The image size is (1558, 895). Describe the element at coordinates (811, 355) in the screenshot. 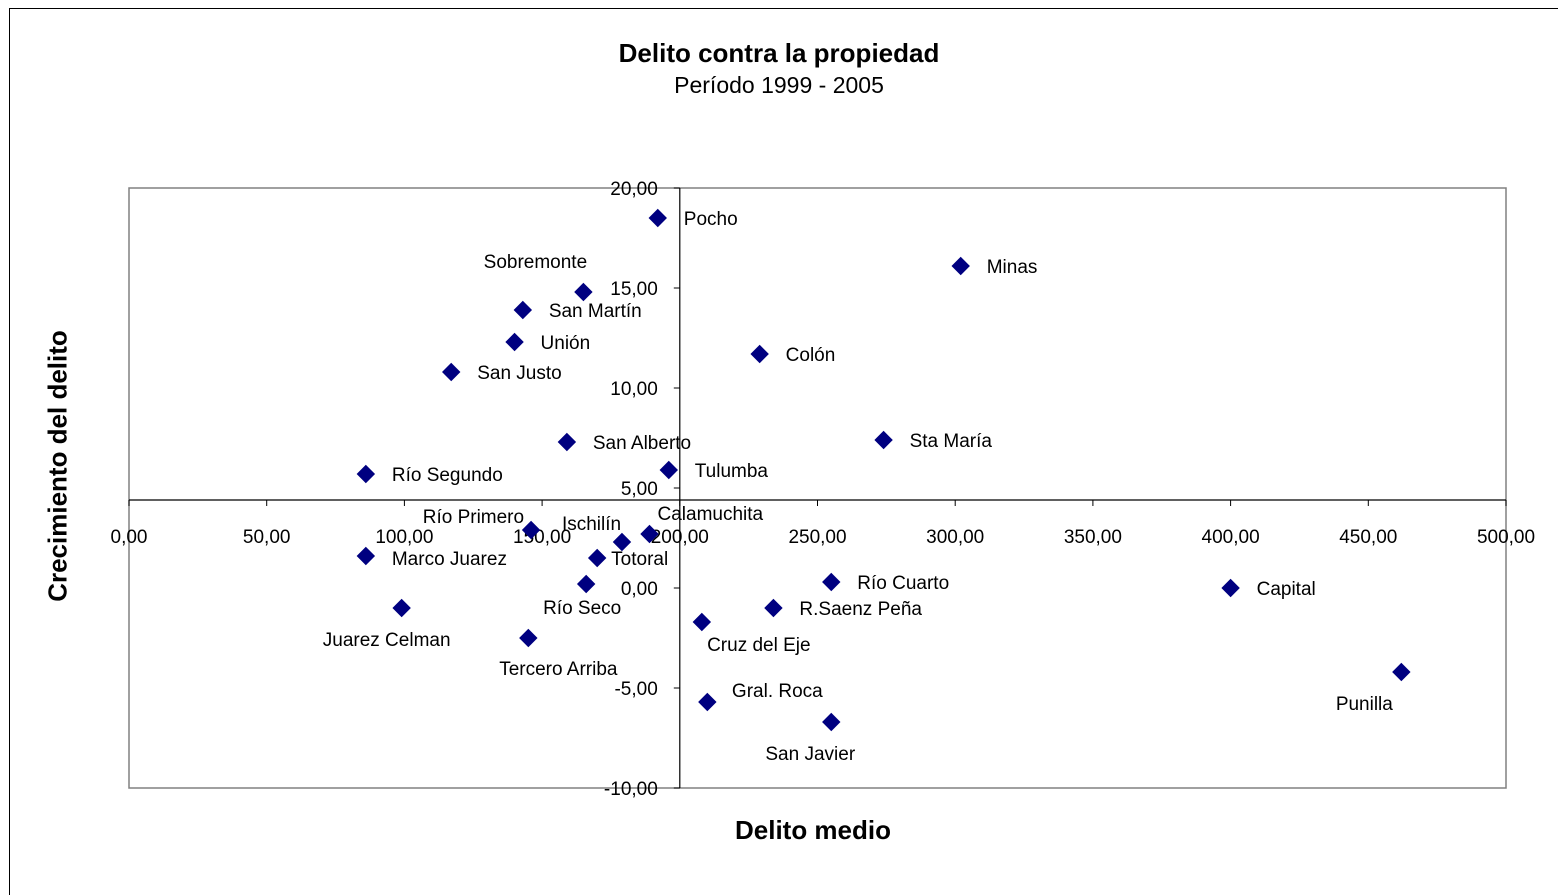

I see `data-point-label: Colón` at that location.